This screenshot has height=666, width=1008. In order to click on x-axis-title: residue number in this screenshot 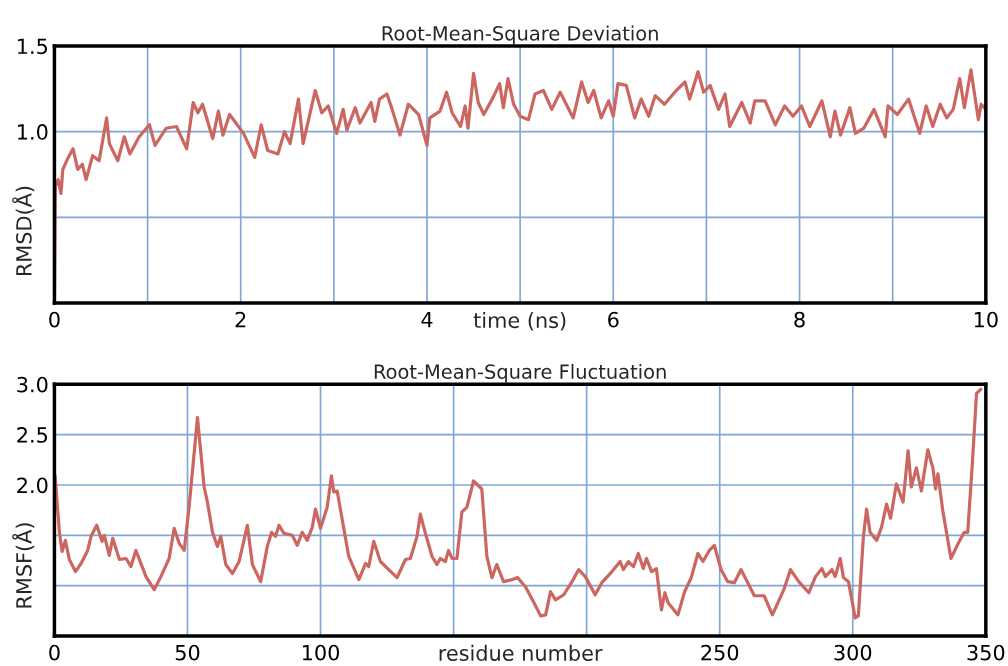, I will do `click(521, 652)`.